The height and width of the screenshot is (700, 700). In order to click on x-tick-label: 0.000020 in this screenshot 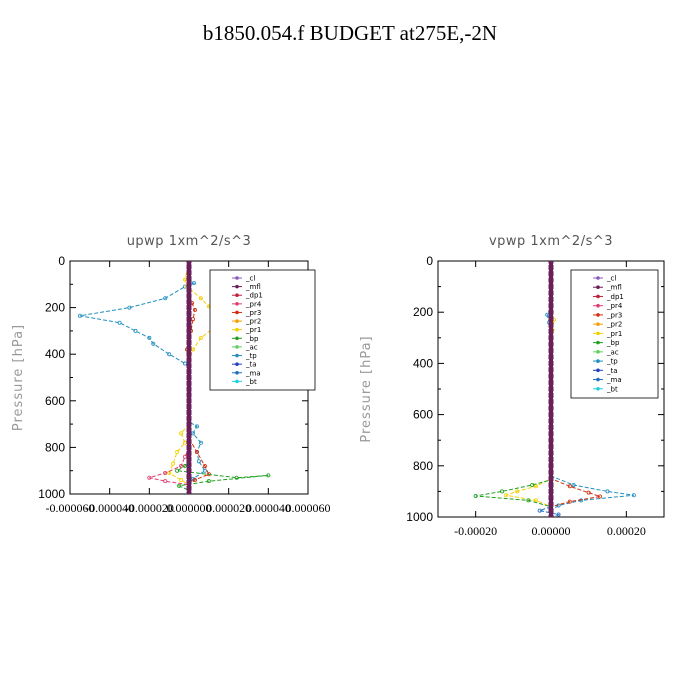, I will do `click(228, 508)`.